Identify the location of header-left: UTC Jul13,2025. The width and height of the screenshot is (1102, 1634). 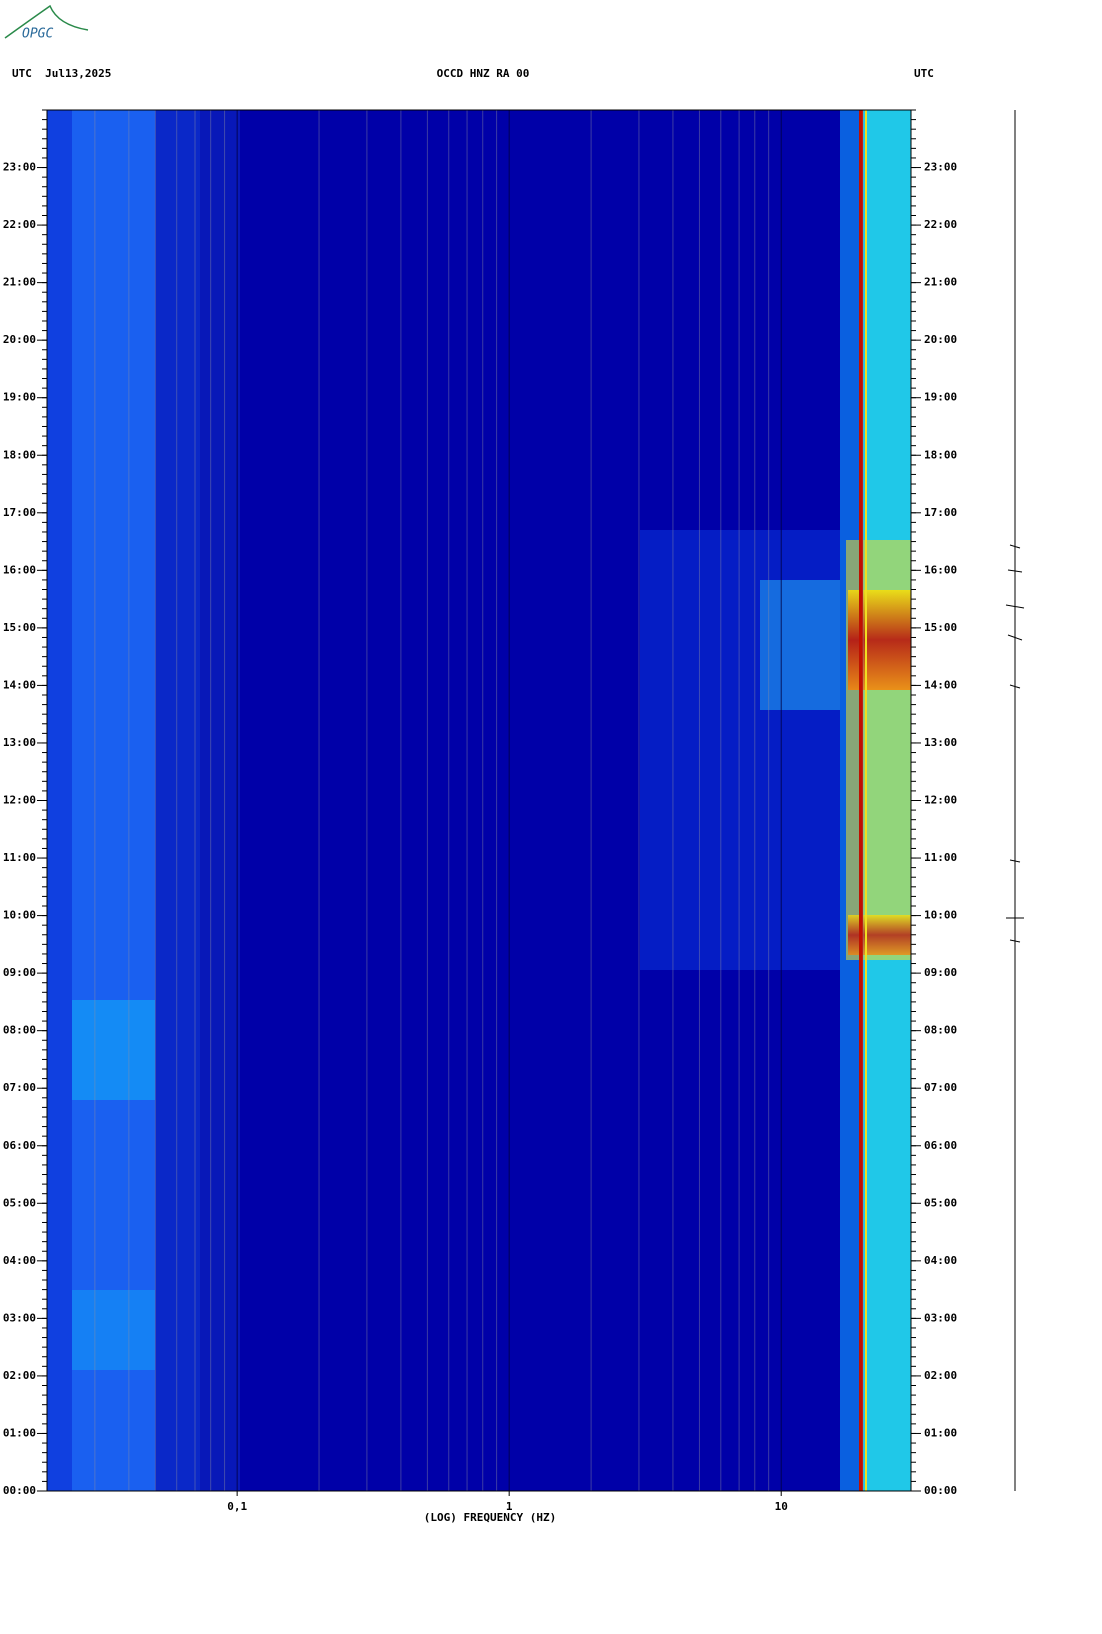
(61, 73).